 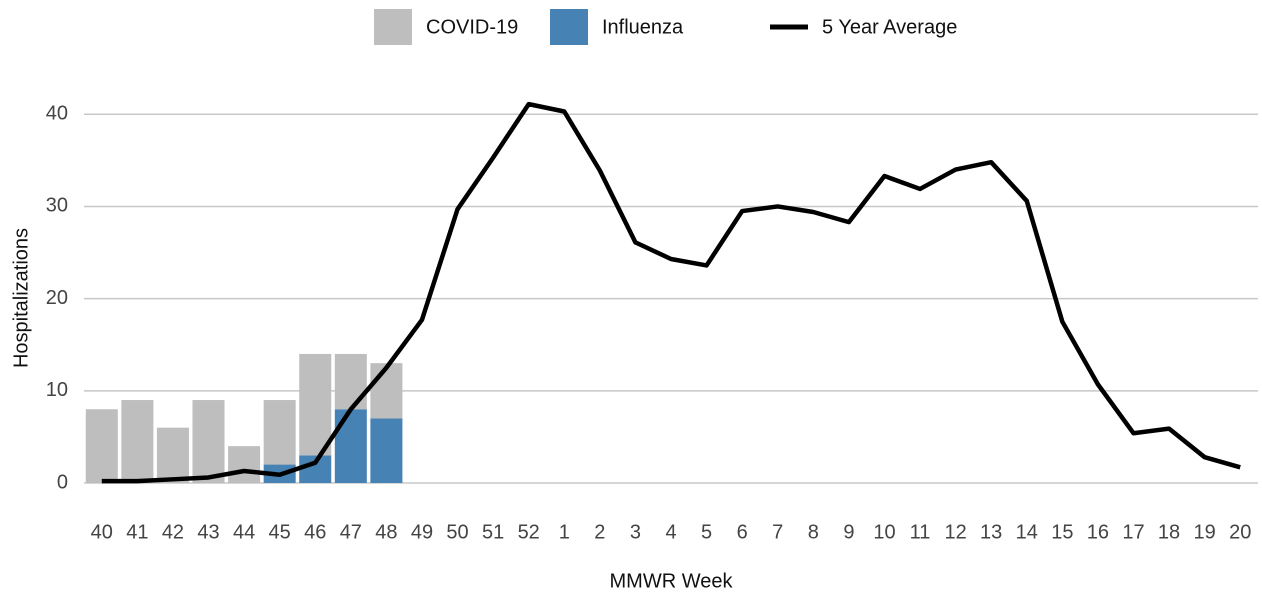 What do you see at coordinates (244, 532) in the screenshot?
I see `x-tick-label: 44` at bounding box center [244, 532].